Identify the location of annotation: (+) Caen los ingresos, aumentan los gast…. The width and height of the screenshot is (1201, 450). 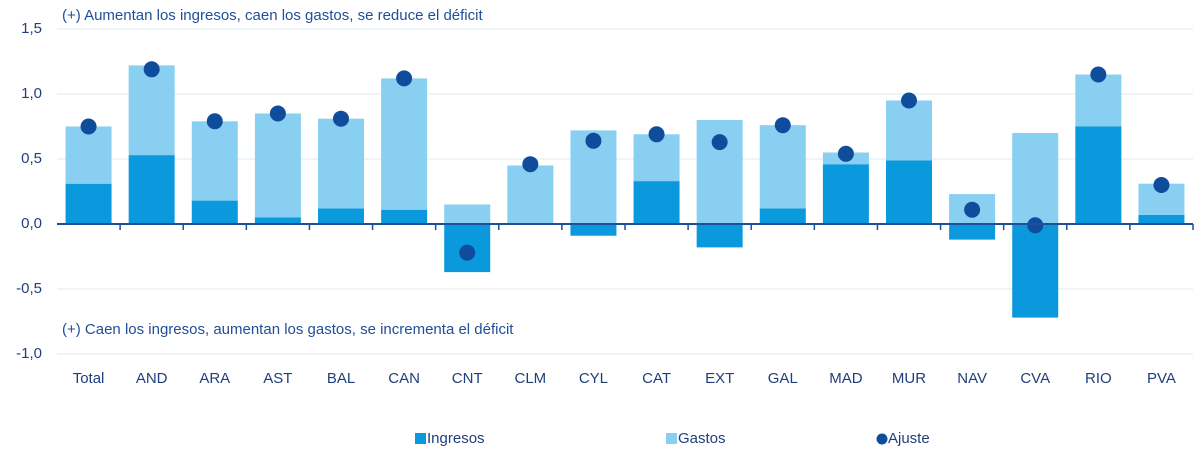
(288, 329).